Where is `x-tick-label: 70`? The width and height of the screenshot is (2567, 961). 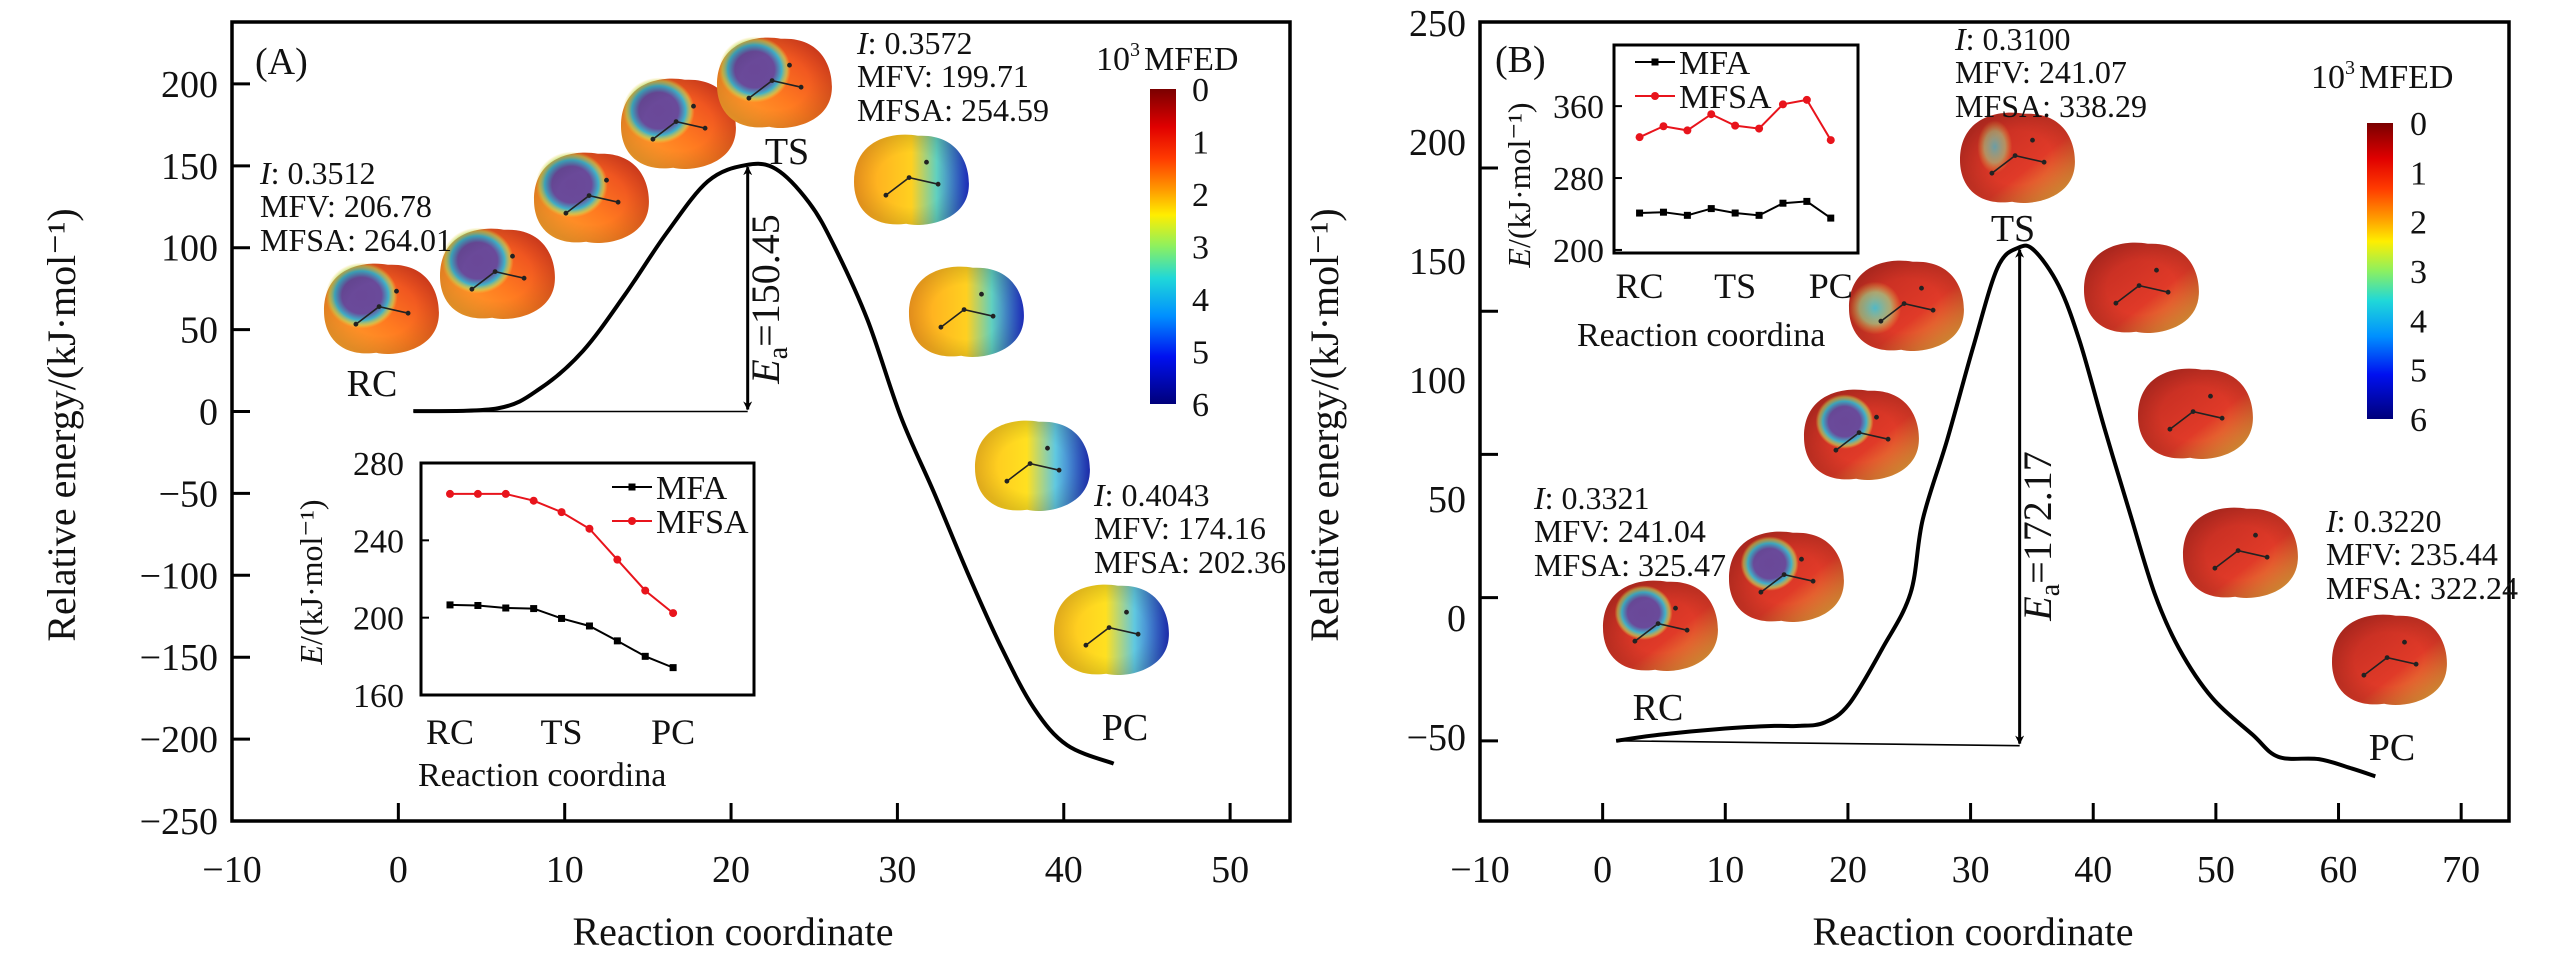 x-tick-label: 70 is located at coordinates (2461, 870).